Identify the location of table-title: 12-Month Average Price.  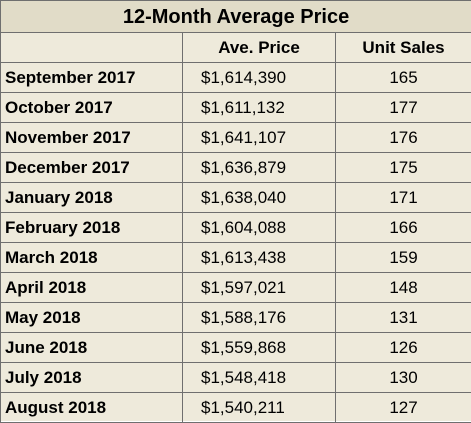
(236, 17).